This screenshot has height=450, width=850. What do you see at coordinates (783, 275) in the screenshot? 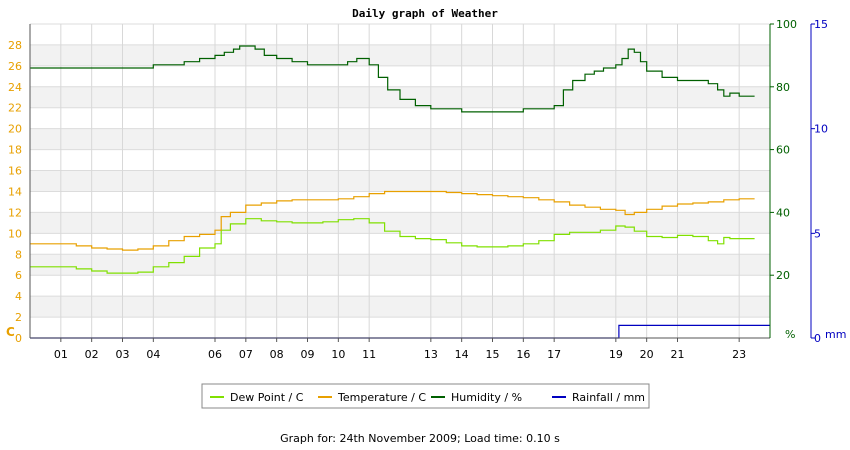
I see `humidity-tick-label: 20` at bounding box center [783, 275].